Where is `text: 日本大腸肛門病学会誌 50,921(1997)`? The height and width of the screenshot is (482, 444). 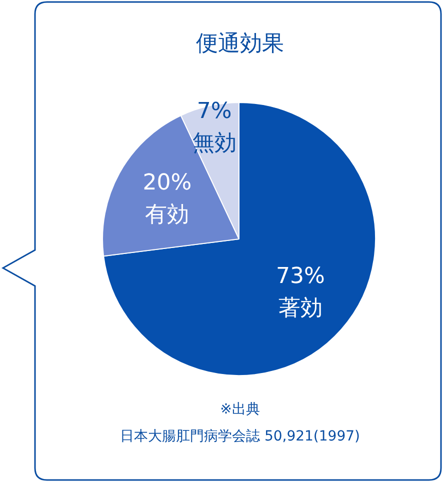
text: 日本大腸肛門病学会誌 50,921(1997) is located at coordinates (240, 436).